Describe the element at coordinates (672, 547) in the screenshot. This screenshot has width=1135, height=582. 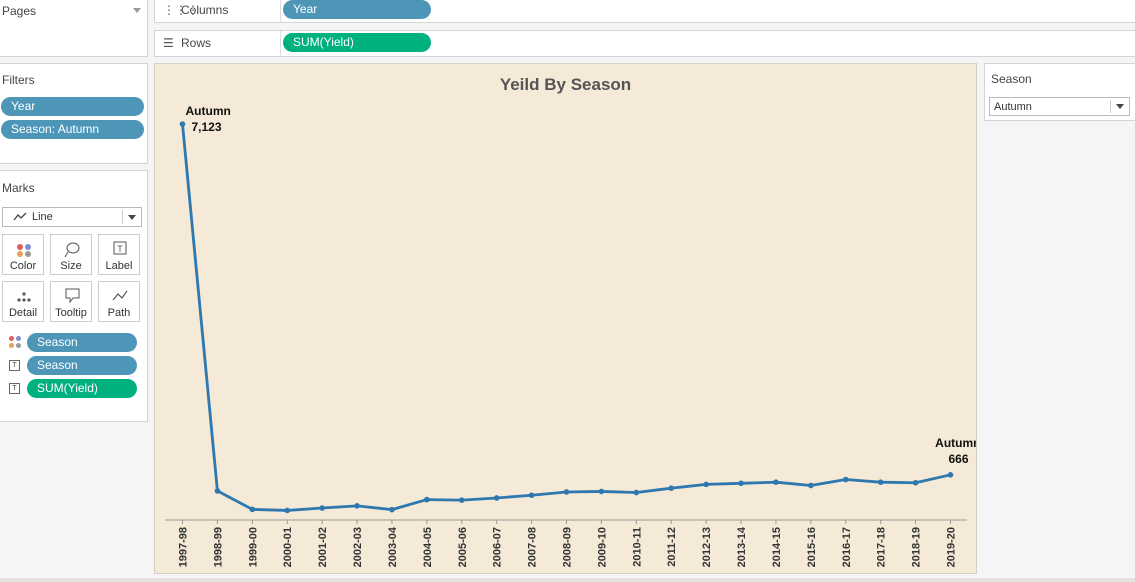
I see `x-tick-label: 2011-12` at that location.